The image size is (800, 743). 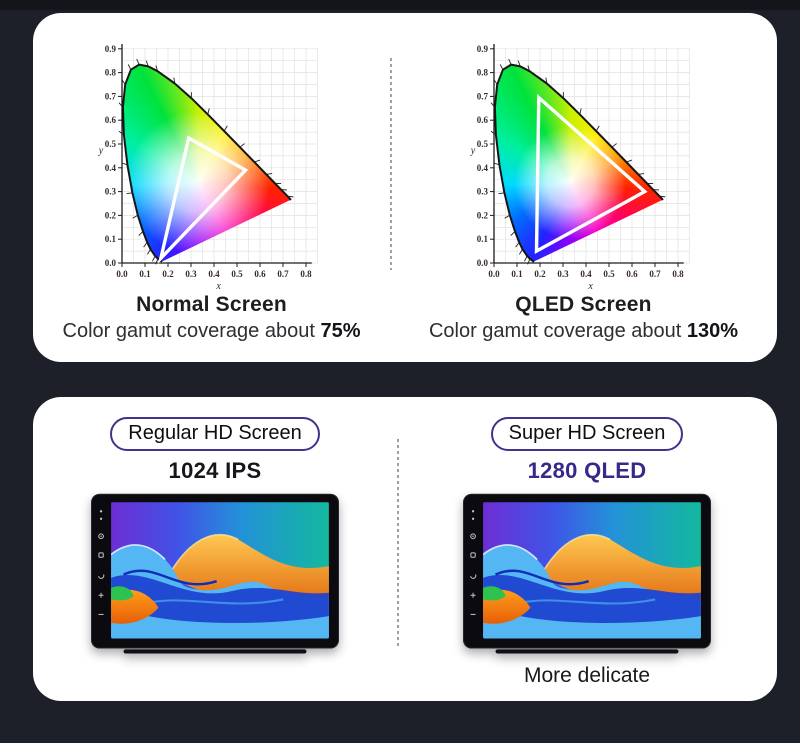 I want to click on head-unit-super, so click(x=587, y=575).